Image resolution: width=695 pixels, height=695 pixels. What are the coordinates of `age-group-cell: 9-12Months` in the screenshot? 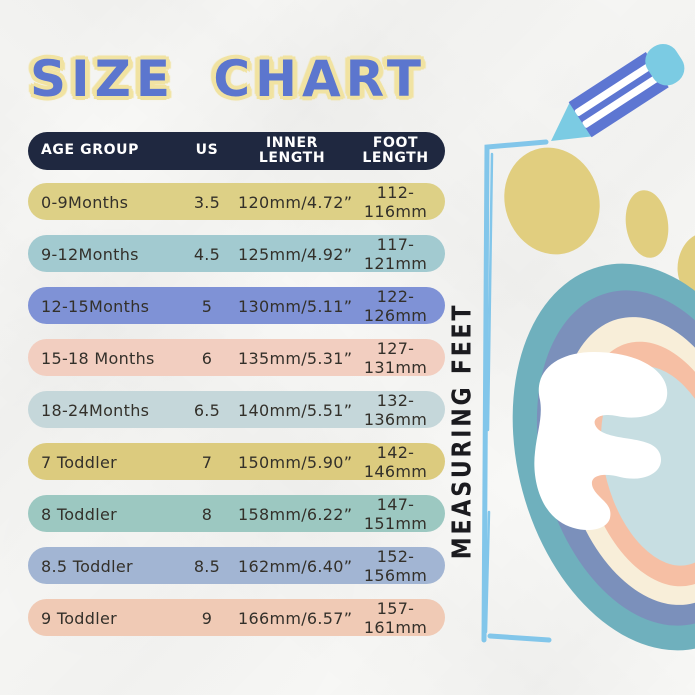 It's located at (90, 254).